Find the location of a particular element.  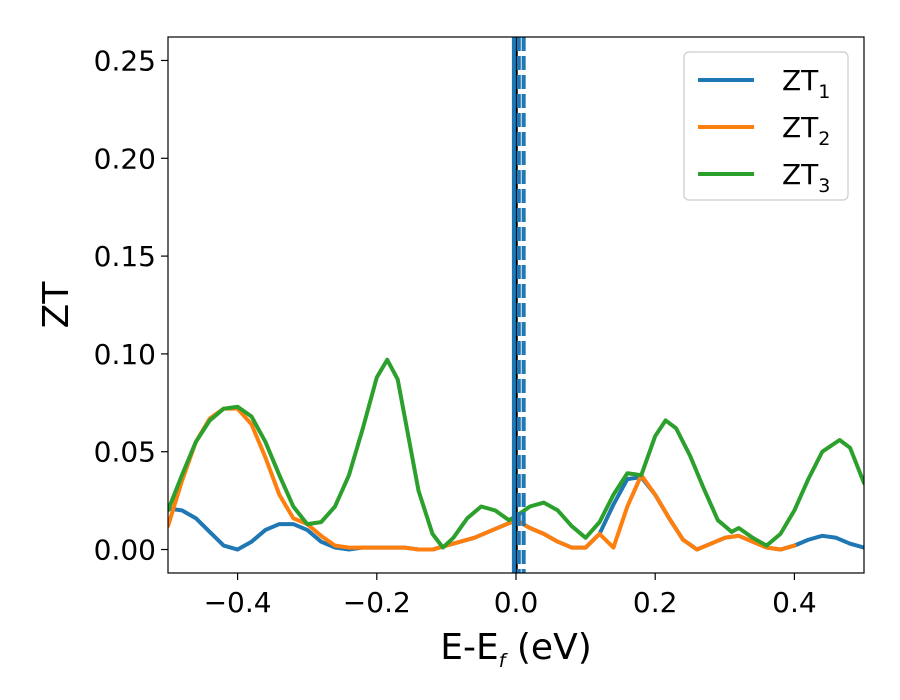

legend-box is located at coordinates (766, 126).